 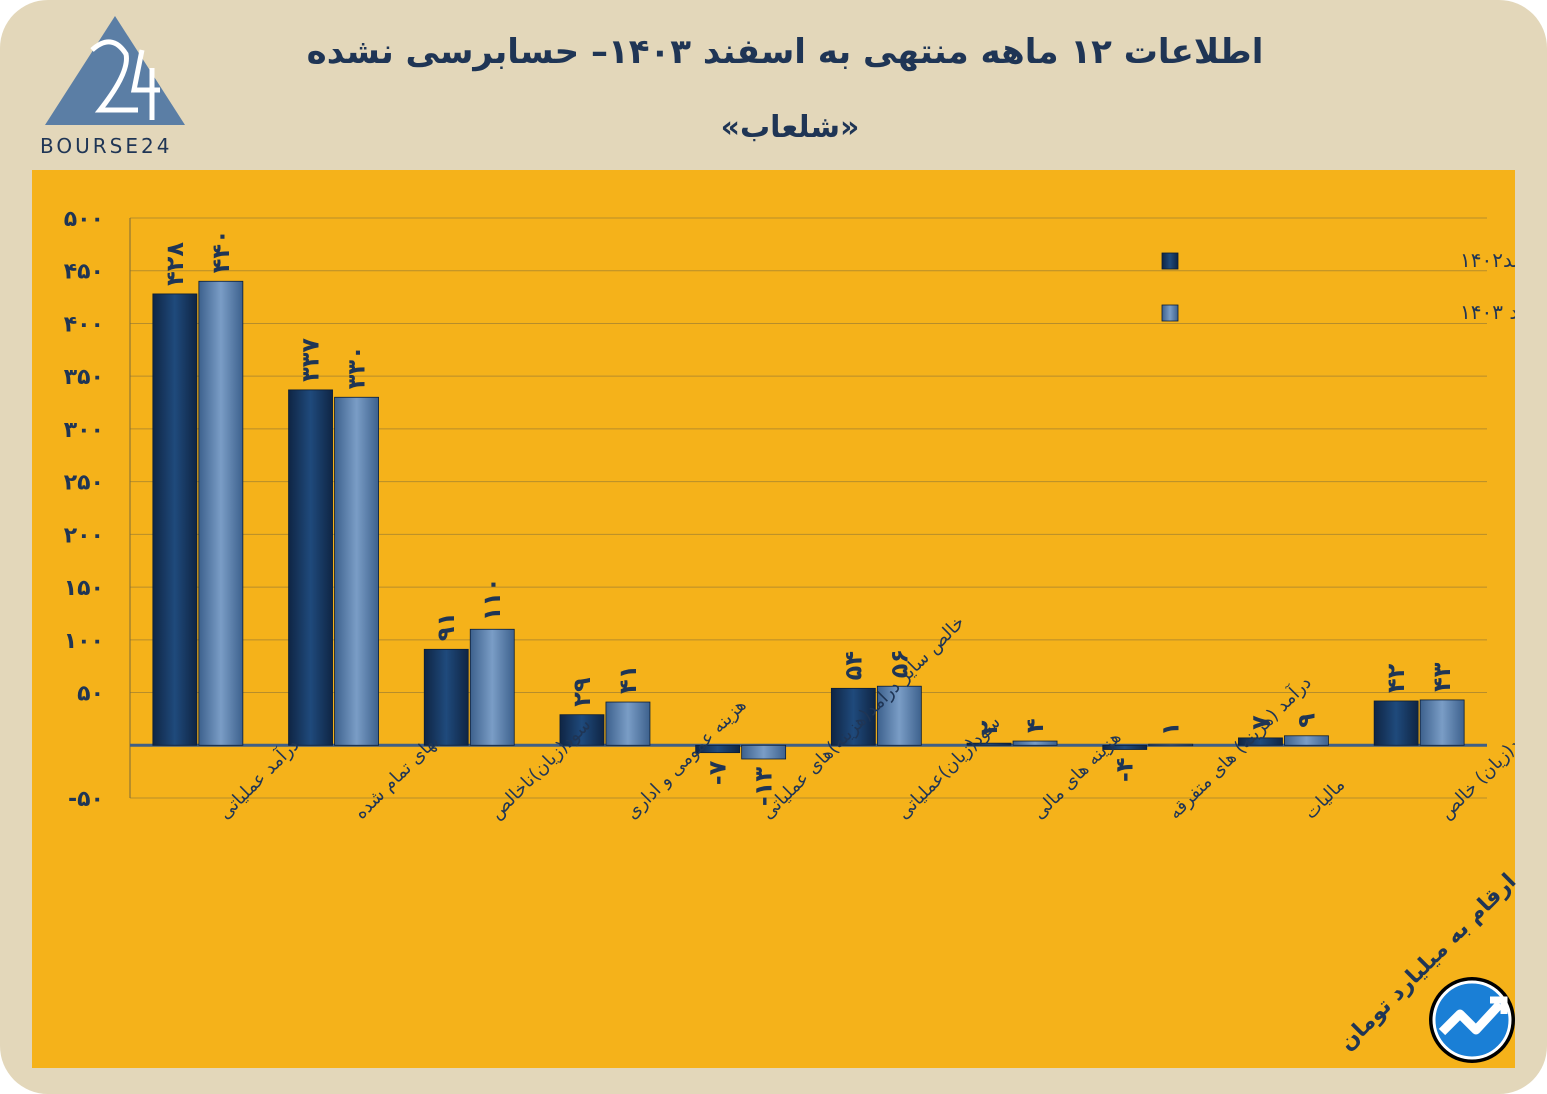 I want to click on y-tick-label: ۵۰۰, so click(x=84, y=219).